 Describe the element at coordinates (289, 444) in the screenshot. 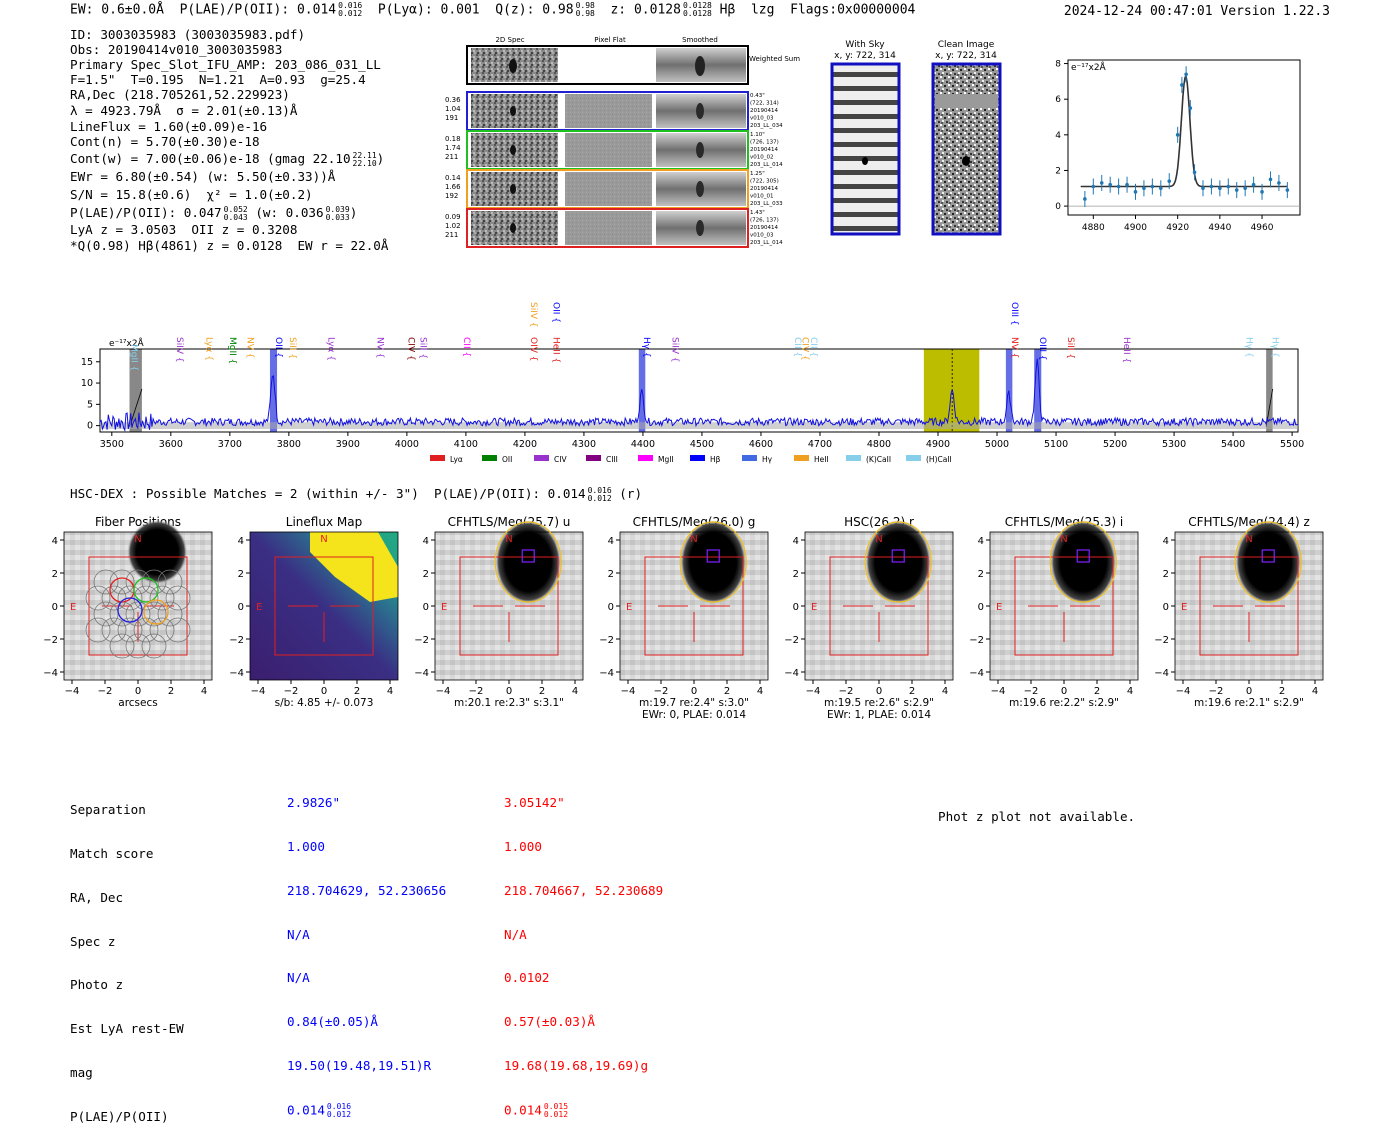

I see `full-xtick-label: 3800` at that location.